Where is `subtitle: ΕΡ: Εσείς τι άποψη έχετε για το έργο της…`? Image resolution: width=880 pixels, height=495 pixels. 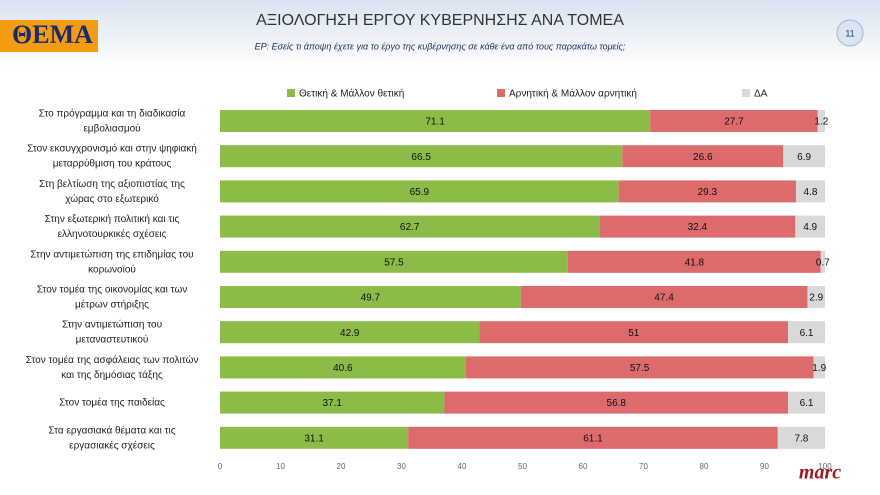
subtitle: ΕΡ: Εσείς τι άποψη έχετε για το έργο της… is located at coordinates (440, 46).